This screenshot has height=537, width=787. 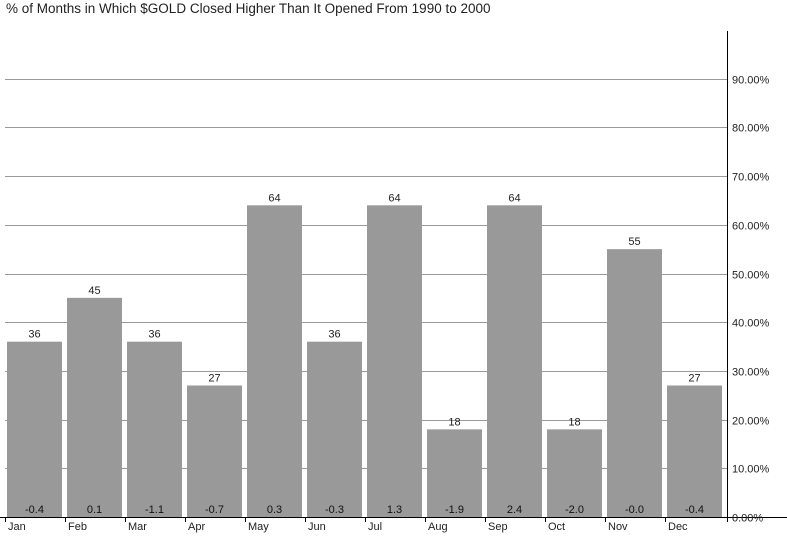 I want to click on y-tick-label: 80.00%, so click(x=751, y=129).